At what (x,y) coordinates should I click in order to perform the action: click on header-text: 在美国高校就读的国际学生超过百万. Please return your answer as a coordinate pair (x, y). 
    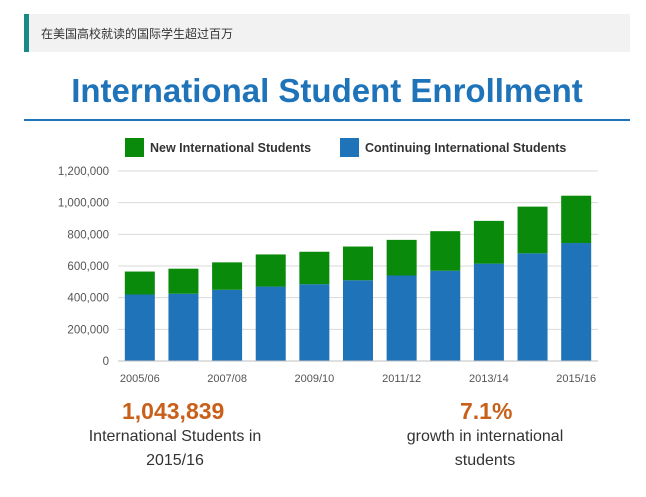
    Looking at the image, I should click on (137, 34).